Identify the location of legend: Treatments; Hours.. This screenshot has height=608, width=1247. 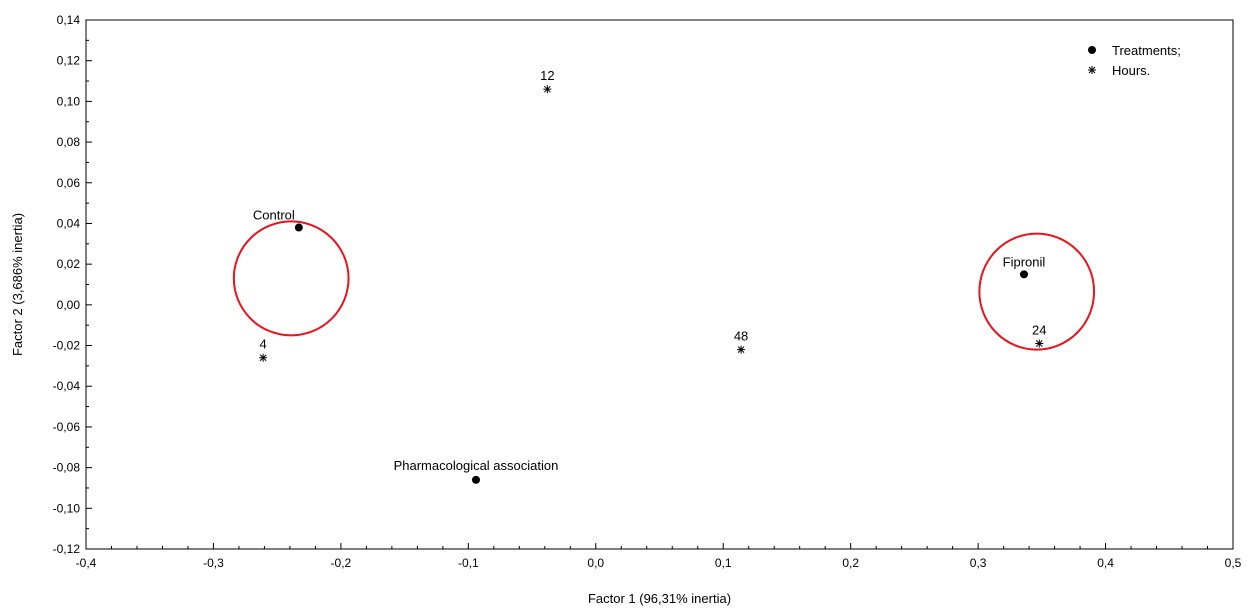
(1134, 60).